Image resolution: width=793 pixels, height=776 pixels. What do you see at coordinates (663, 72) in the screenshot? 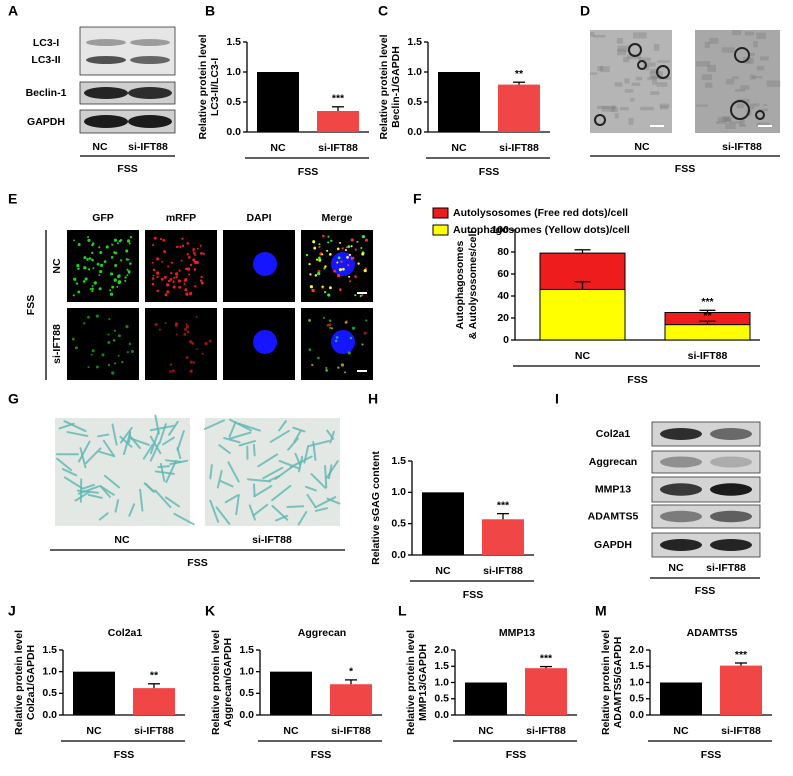
I see `autophagic-vacuole` at bounding box center [663, 72].